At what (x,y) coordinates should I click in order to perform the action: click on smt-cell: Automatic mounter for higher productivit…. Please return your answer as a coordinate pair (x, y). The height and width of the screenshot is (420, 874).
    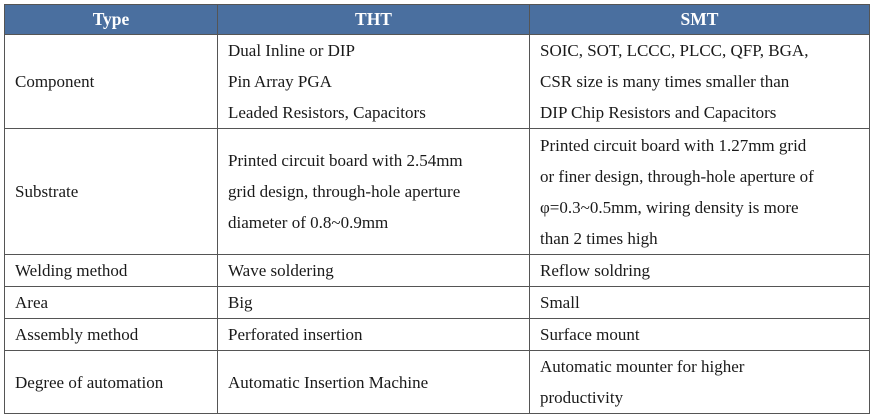
    Looking at the image, I should click on (699, 382).